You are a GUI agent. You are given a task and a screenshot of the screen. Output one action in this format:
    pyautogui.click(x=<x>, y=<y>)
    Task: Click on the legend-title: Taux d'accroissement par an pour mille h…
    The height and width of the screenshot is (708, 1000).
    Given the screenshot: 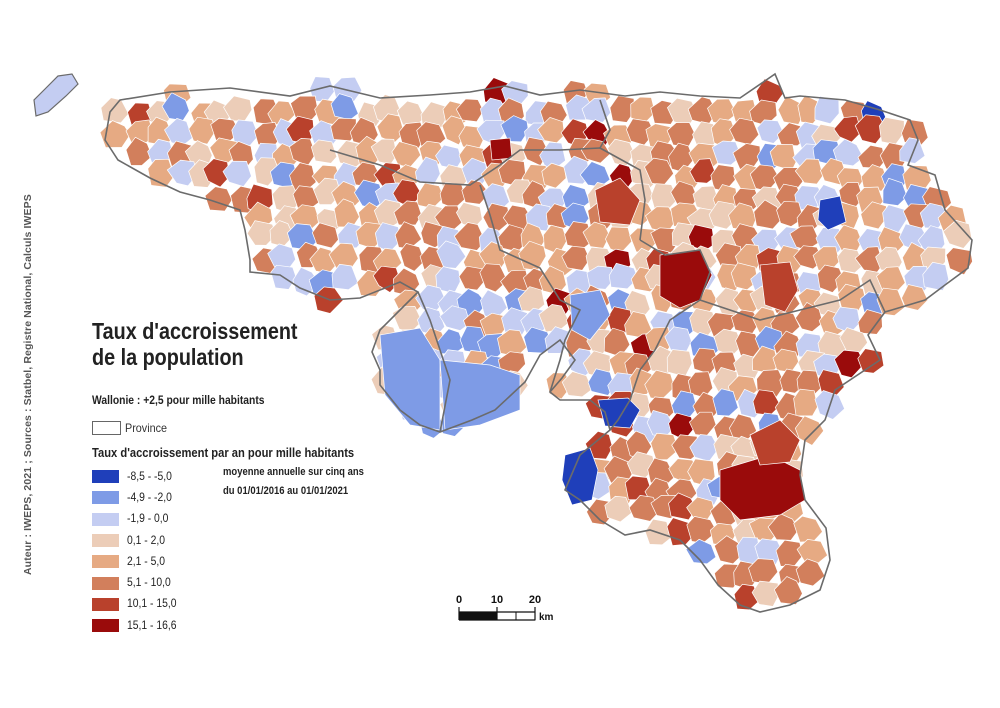 What is the action you would take?
    pyautogui.click(x=223, y=452)
    